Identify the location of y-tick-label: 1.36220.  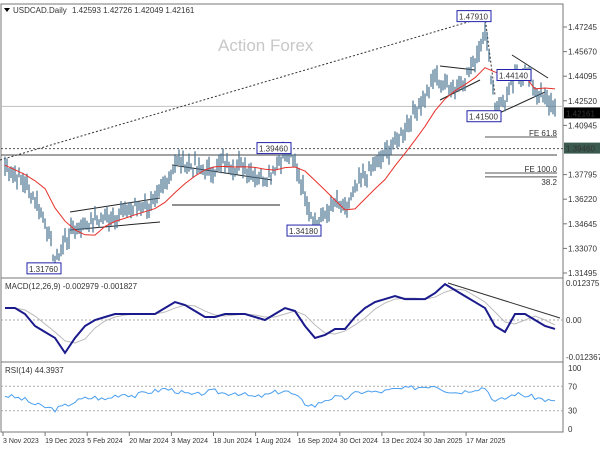
(582, 199).